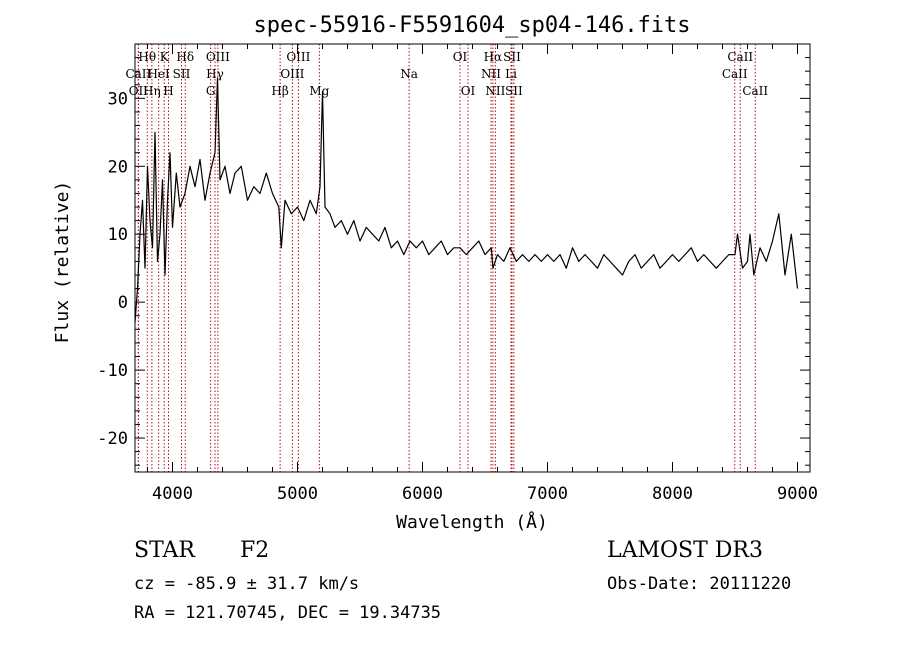 This screenshot has height=649, width=900. What do you see at coordinates (247, 584) in the screenshot?
I see `velocity: cz = -85.9 ± 31.7 km/s` at bounding box center [247, 584].